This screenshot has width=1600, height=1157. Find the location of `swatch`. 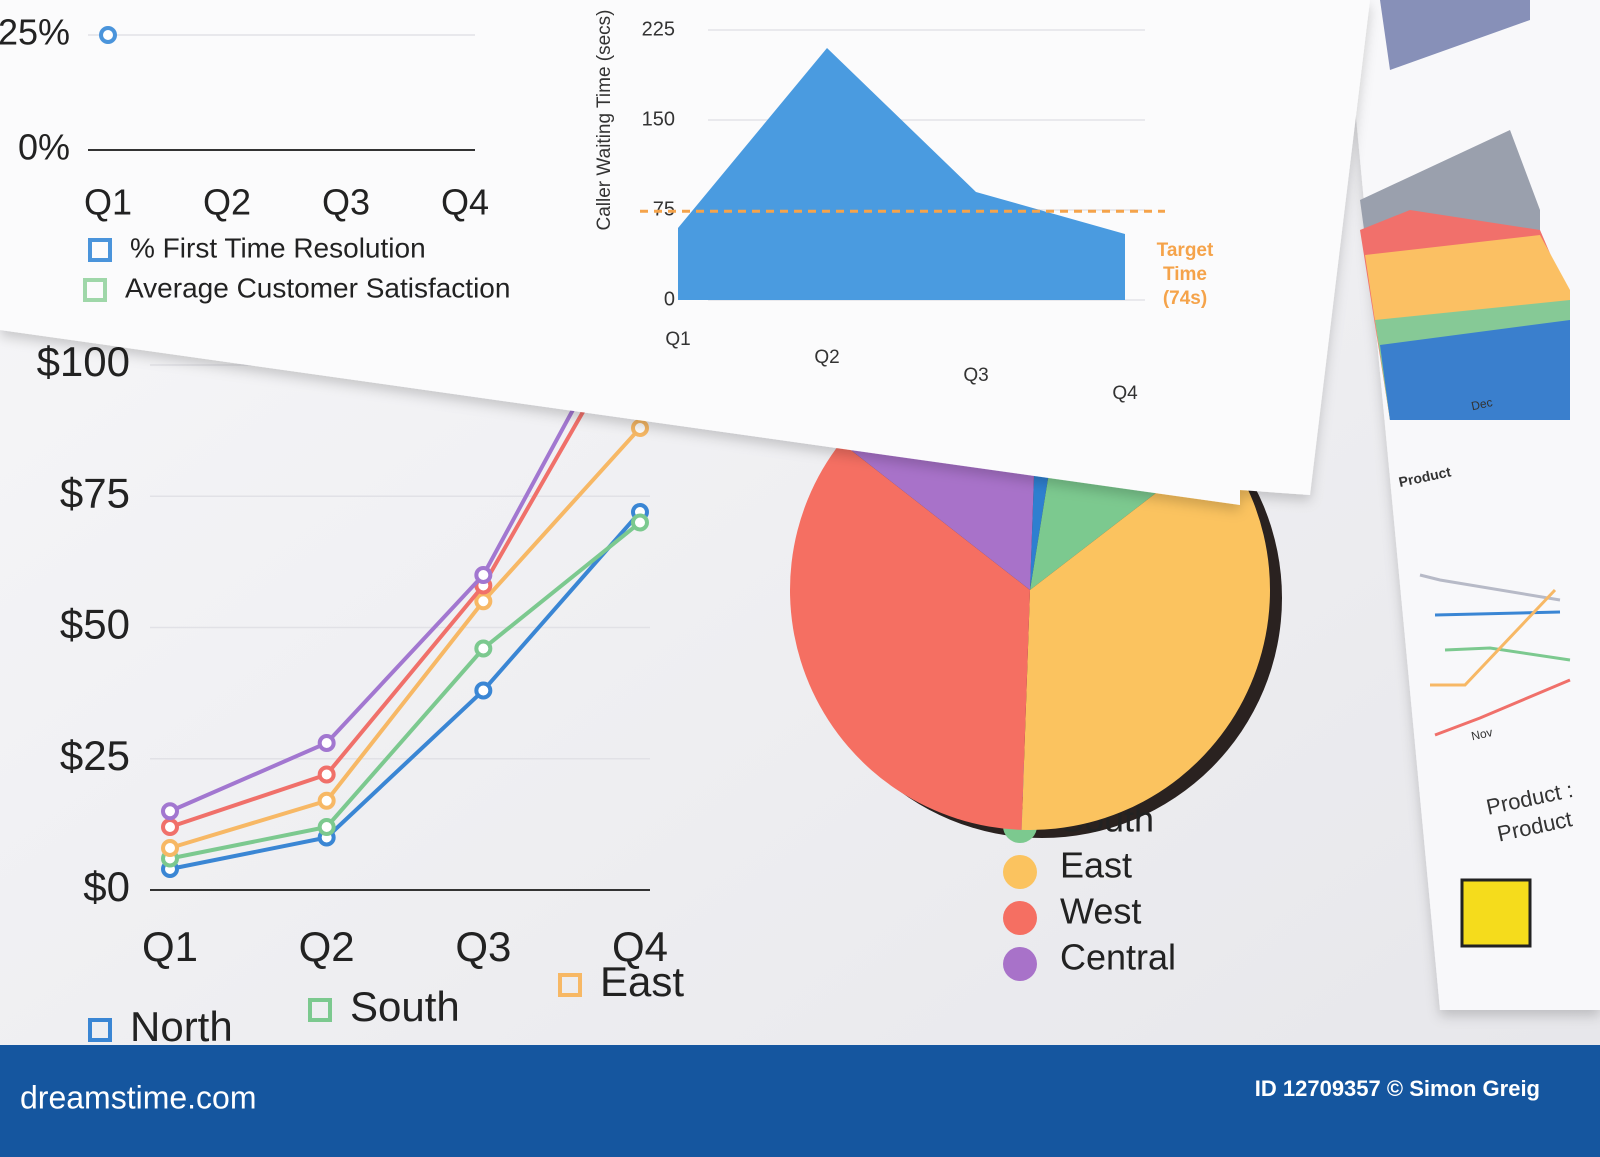

swatch is located at coordinates (1496, 913).